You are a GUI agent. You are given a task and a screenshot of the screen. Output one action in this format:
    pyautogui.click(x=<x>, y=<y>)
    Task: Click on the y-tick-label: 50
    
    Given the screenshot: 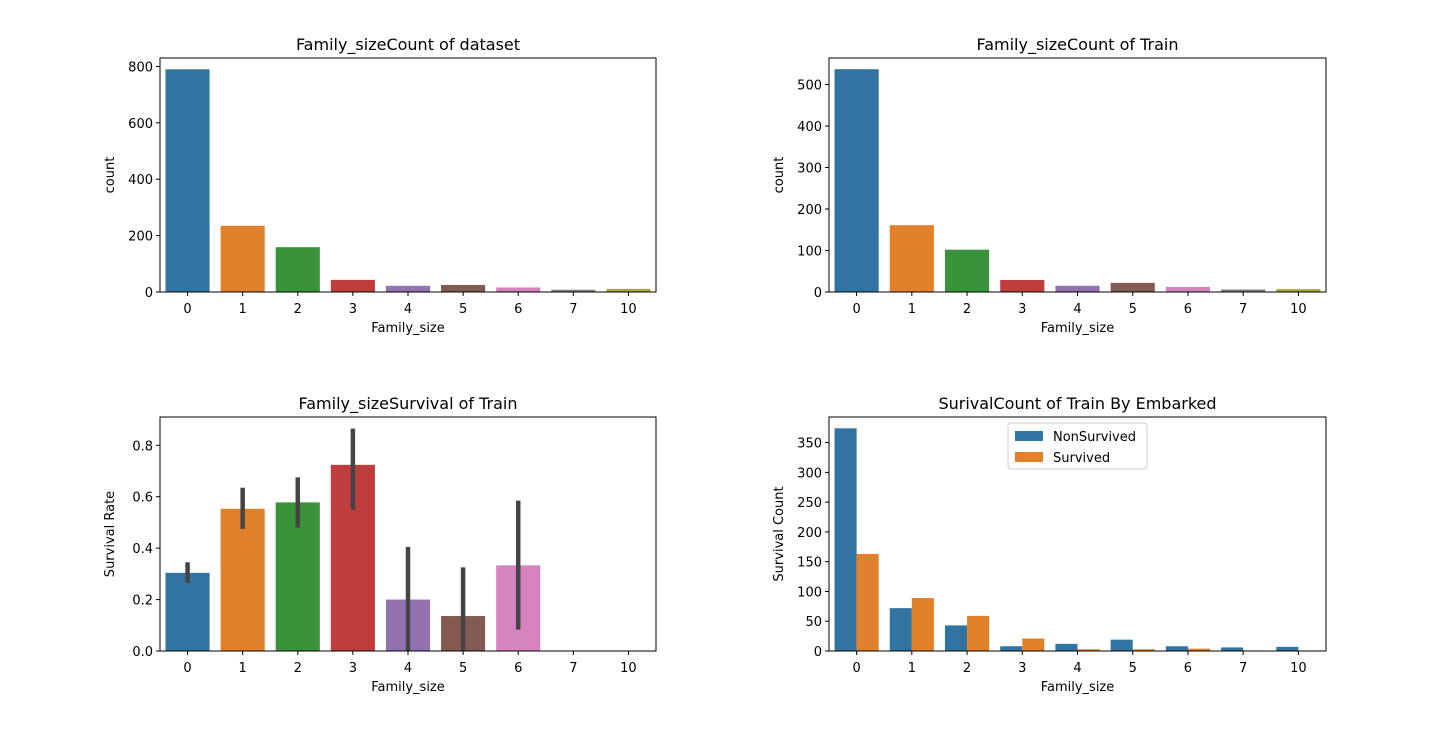 What is the action you would take?
    pyautogui.click(x=813, y=622)
    